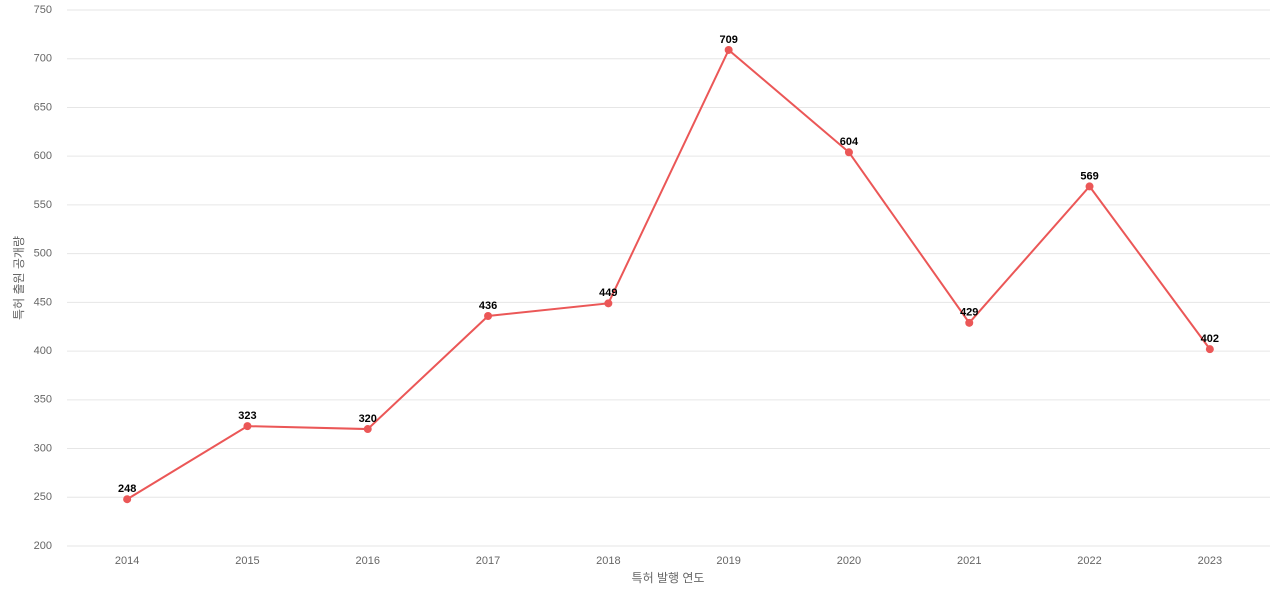 This screenshot has height=600, width=1280. What do you see at coordinates (43, 448) in the screenshot?
I see `y-tick-label: 300` at bounding box center [43, 448].